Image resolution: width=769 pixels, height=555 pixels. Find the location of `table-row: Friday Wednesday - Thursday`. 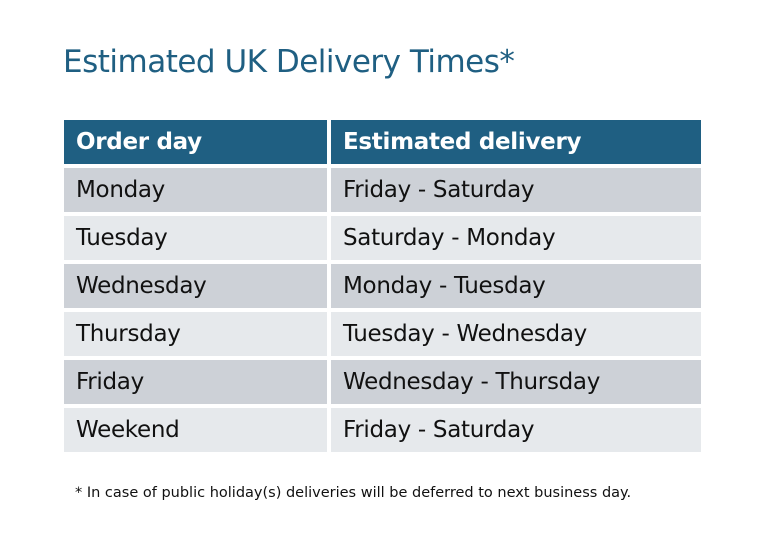

table-row: Friday Wednesday - Thursday is located at coordinates (382, 382).